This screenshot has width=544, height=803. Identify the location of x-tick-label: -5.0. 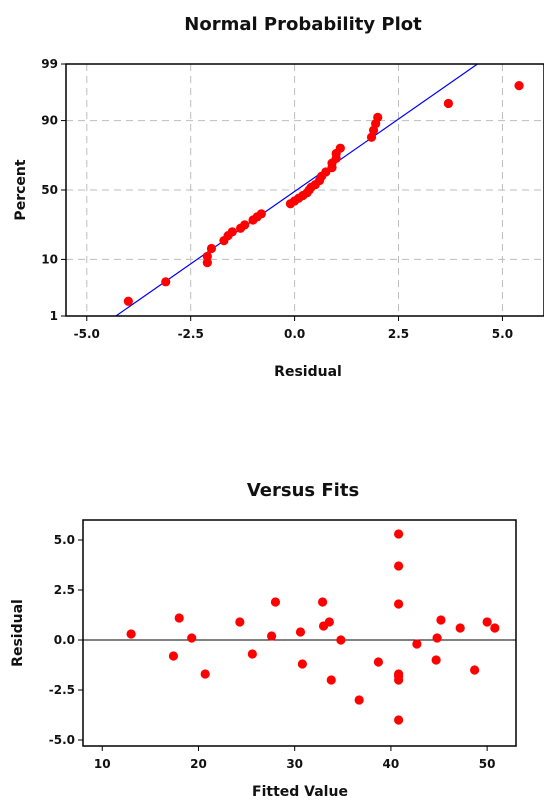
(87, 334).